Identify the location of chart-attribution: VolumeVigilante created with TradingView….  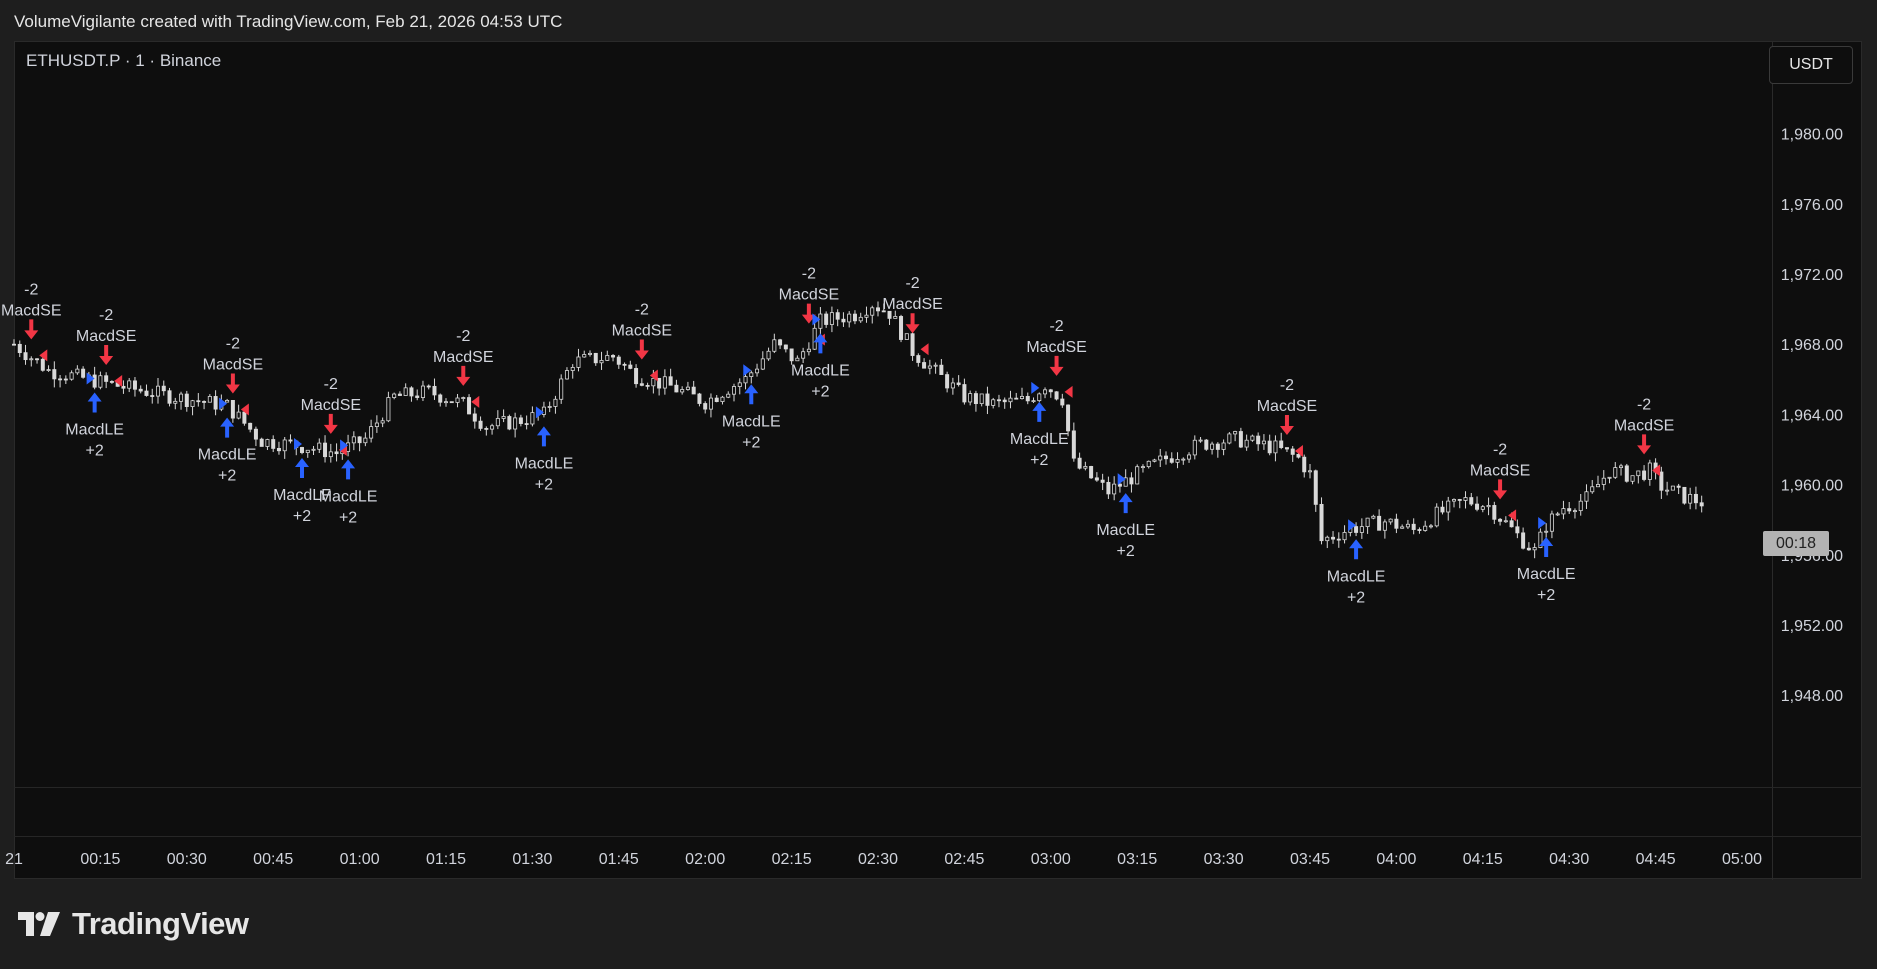
(288, 21).